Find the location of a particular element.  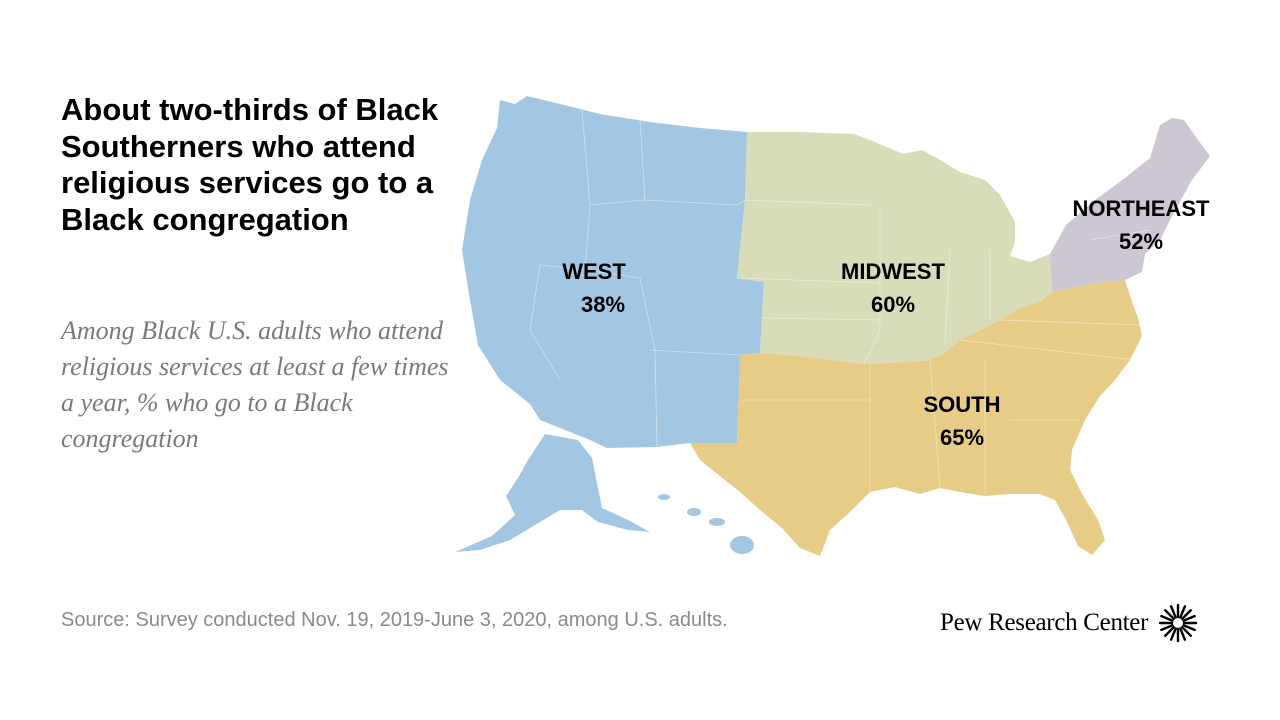

region-west-shape is located at coordinates (613, 272).